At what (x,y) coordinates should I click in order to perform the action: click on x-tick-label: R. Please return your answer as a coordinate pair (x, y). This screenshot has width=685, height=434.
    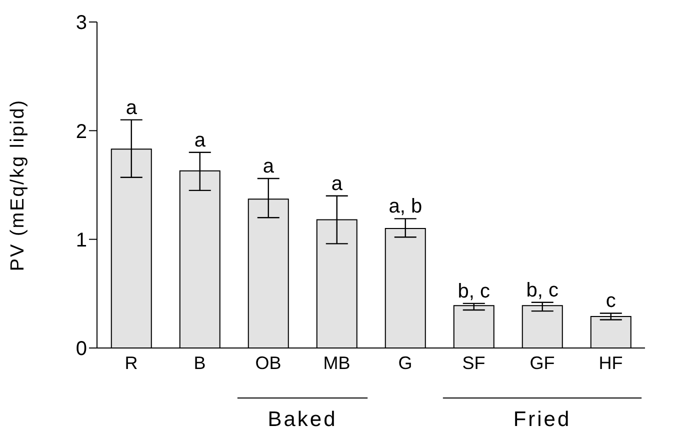
    Looking at the image, I should click on (131, 362).